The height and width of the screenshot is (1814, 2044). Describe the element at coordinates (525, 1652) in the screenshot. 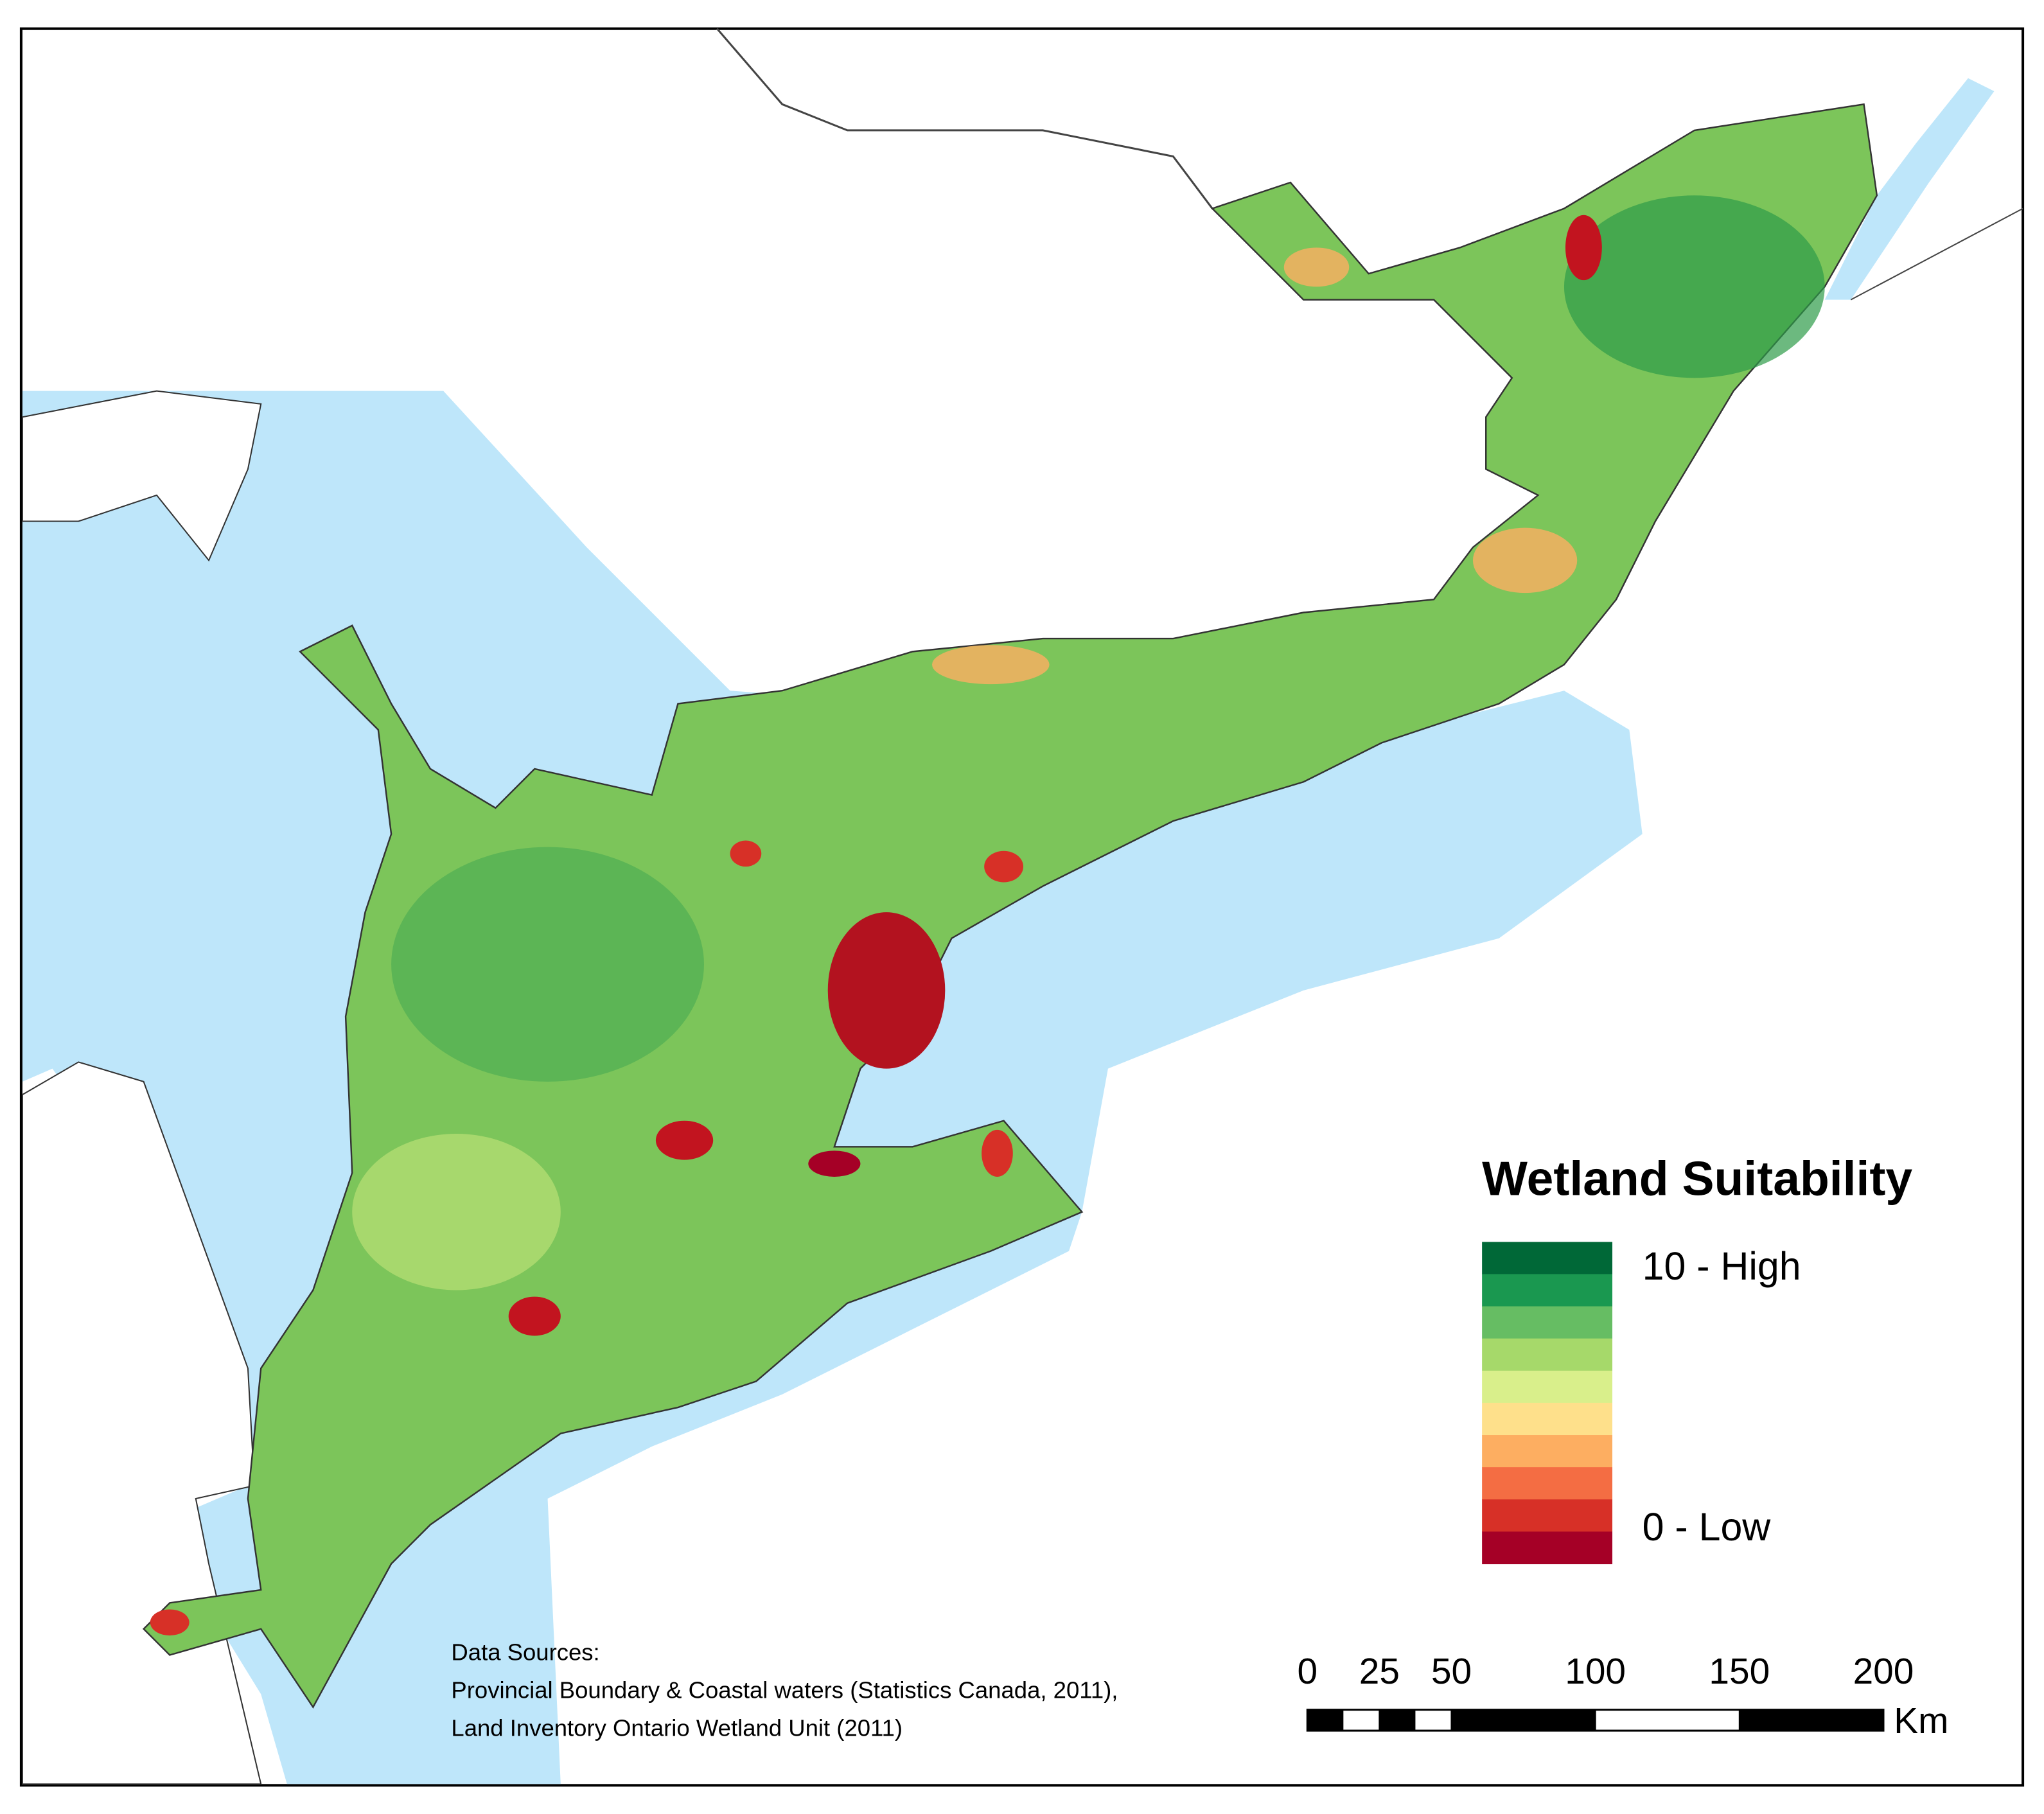

I see `sources-heading: Data Sources:` at that location.